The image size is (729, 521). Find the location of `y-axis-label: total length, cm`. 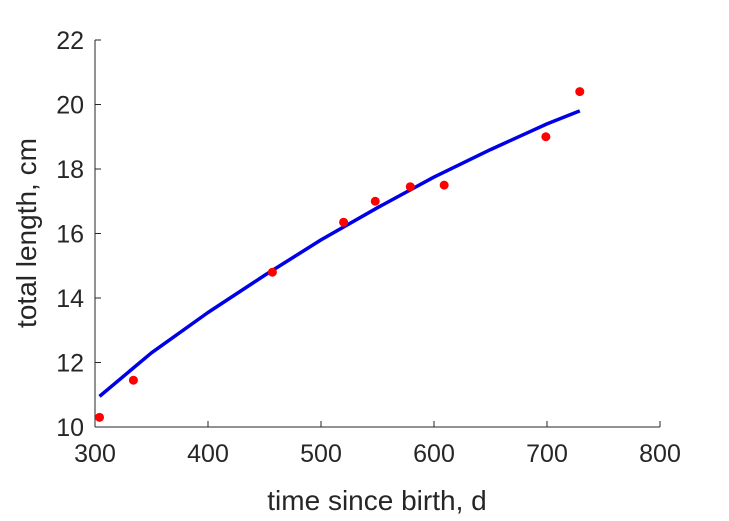

y-axis-label: total length, cm is located at coordinates (26, 233).